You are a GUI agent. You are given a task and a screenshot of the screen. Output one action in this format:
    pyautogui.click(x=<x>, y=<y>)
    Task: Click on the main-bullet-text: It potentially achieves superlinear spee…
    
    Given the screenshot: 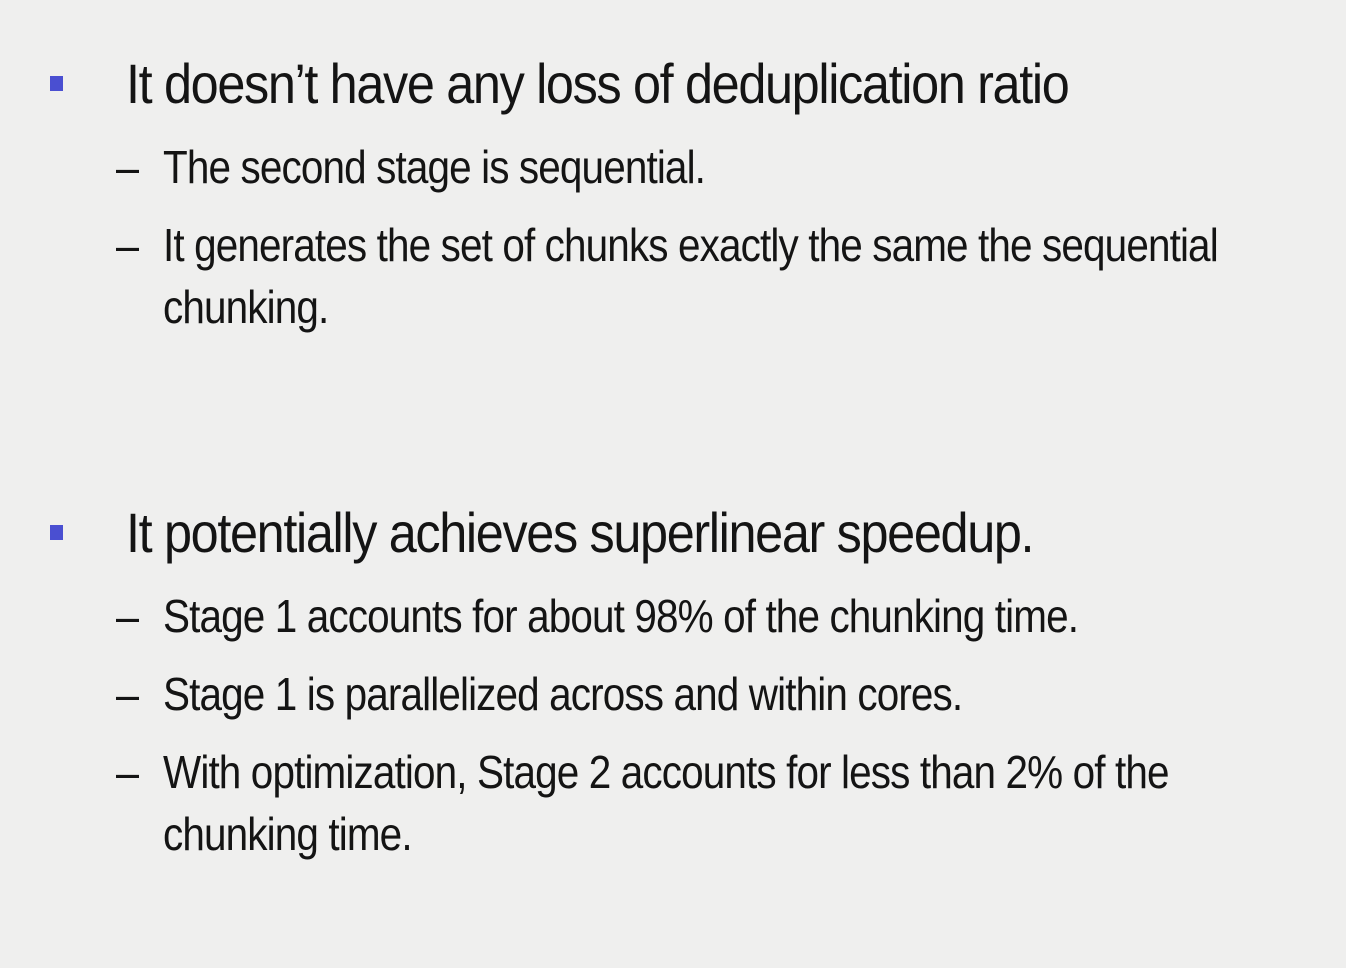 What is the action you would take?
    pyautogui.click(x=580, y=532)
    